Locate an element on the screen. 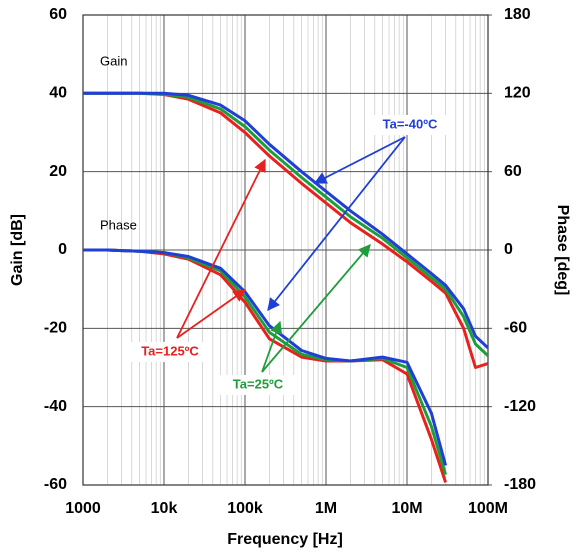 The image size is (576, 553). x-tick-label: 1M is located at coordinates (326, 508).